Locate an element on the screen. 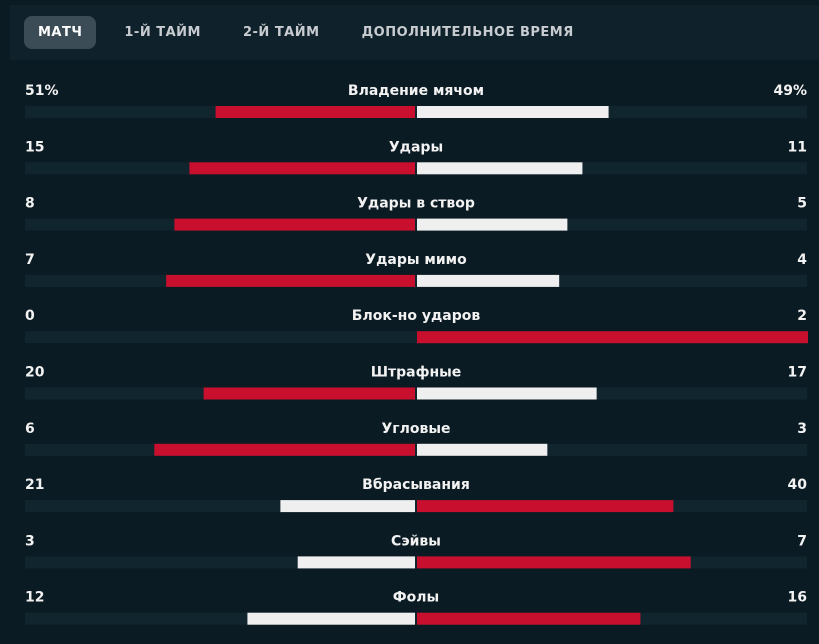  home-value: 3 is located at coordinates (30, 541).